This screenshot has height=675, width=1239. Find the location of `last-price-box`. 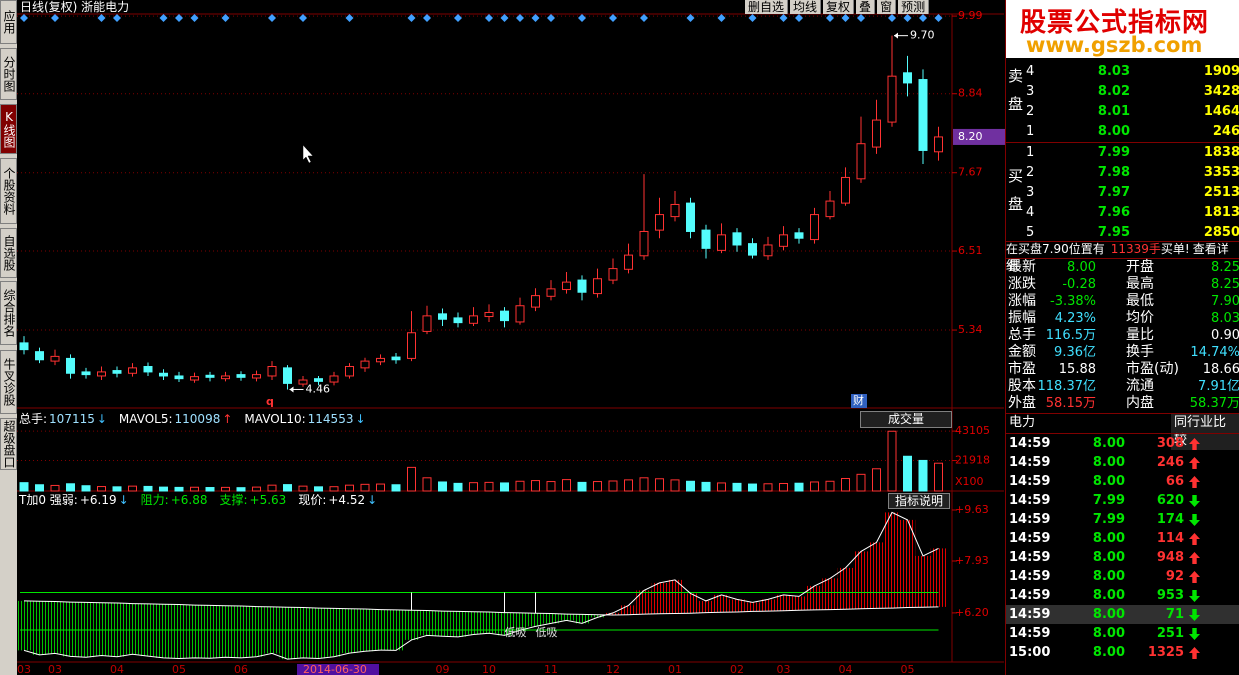

last-price-box is located at coordinates (979, 136).